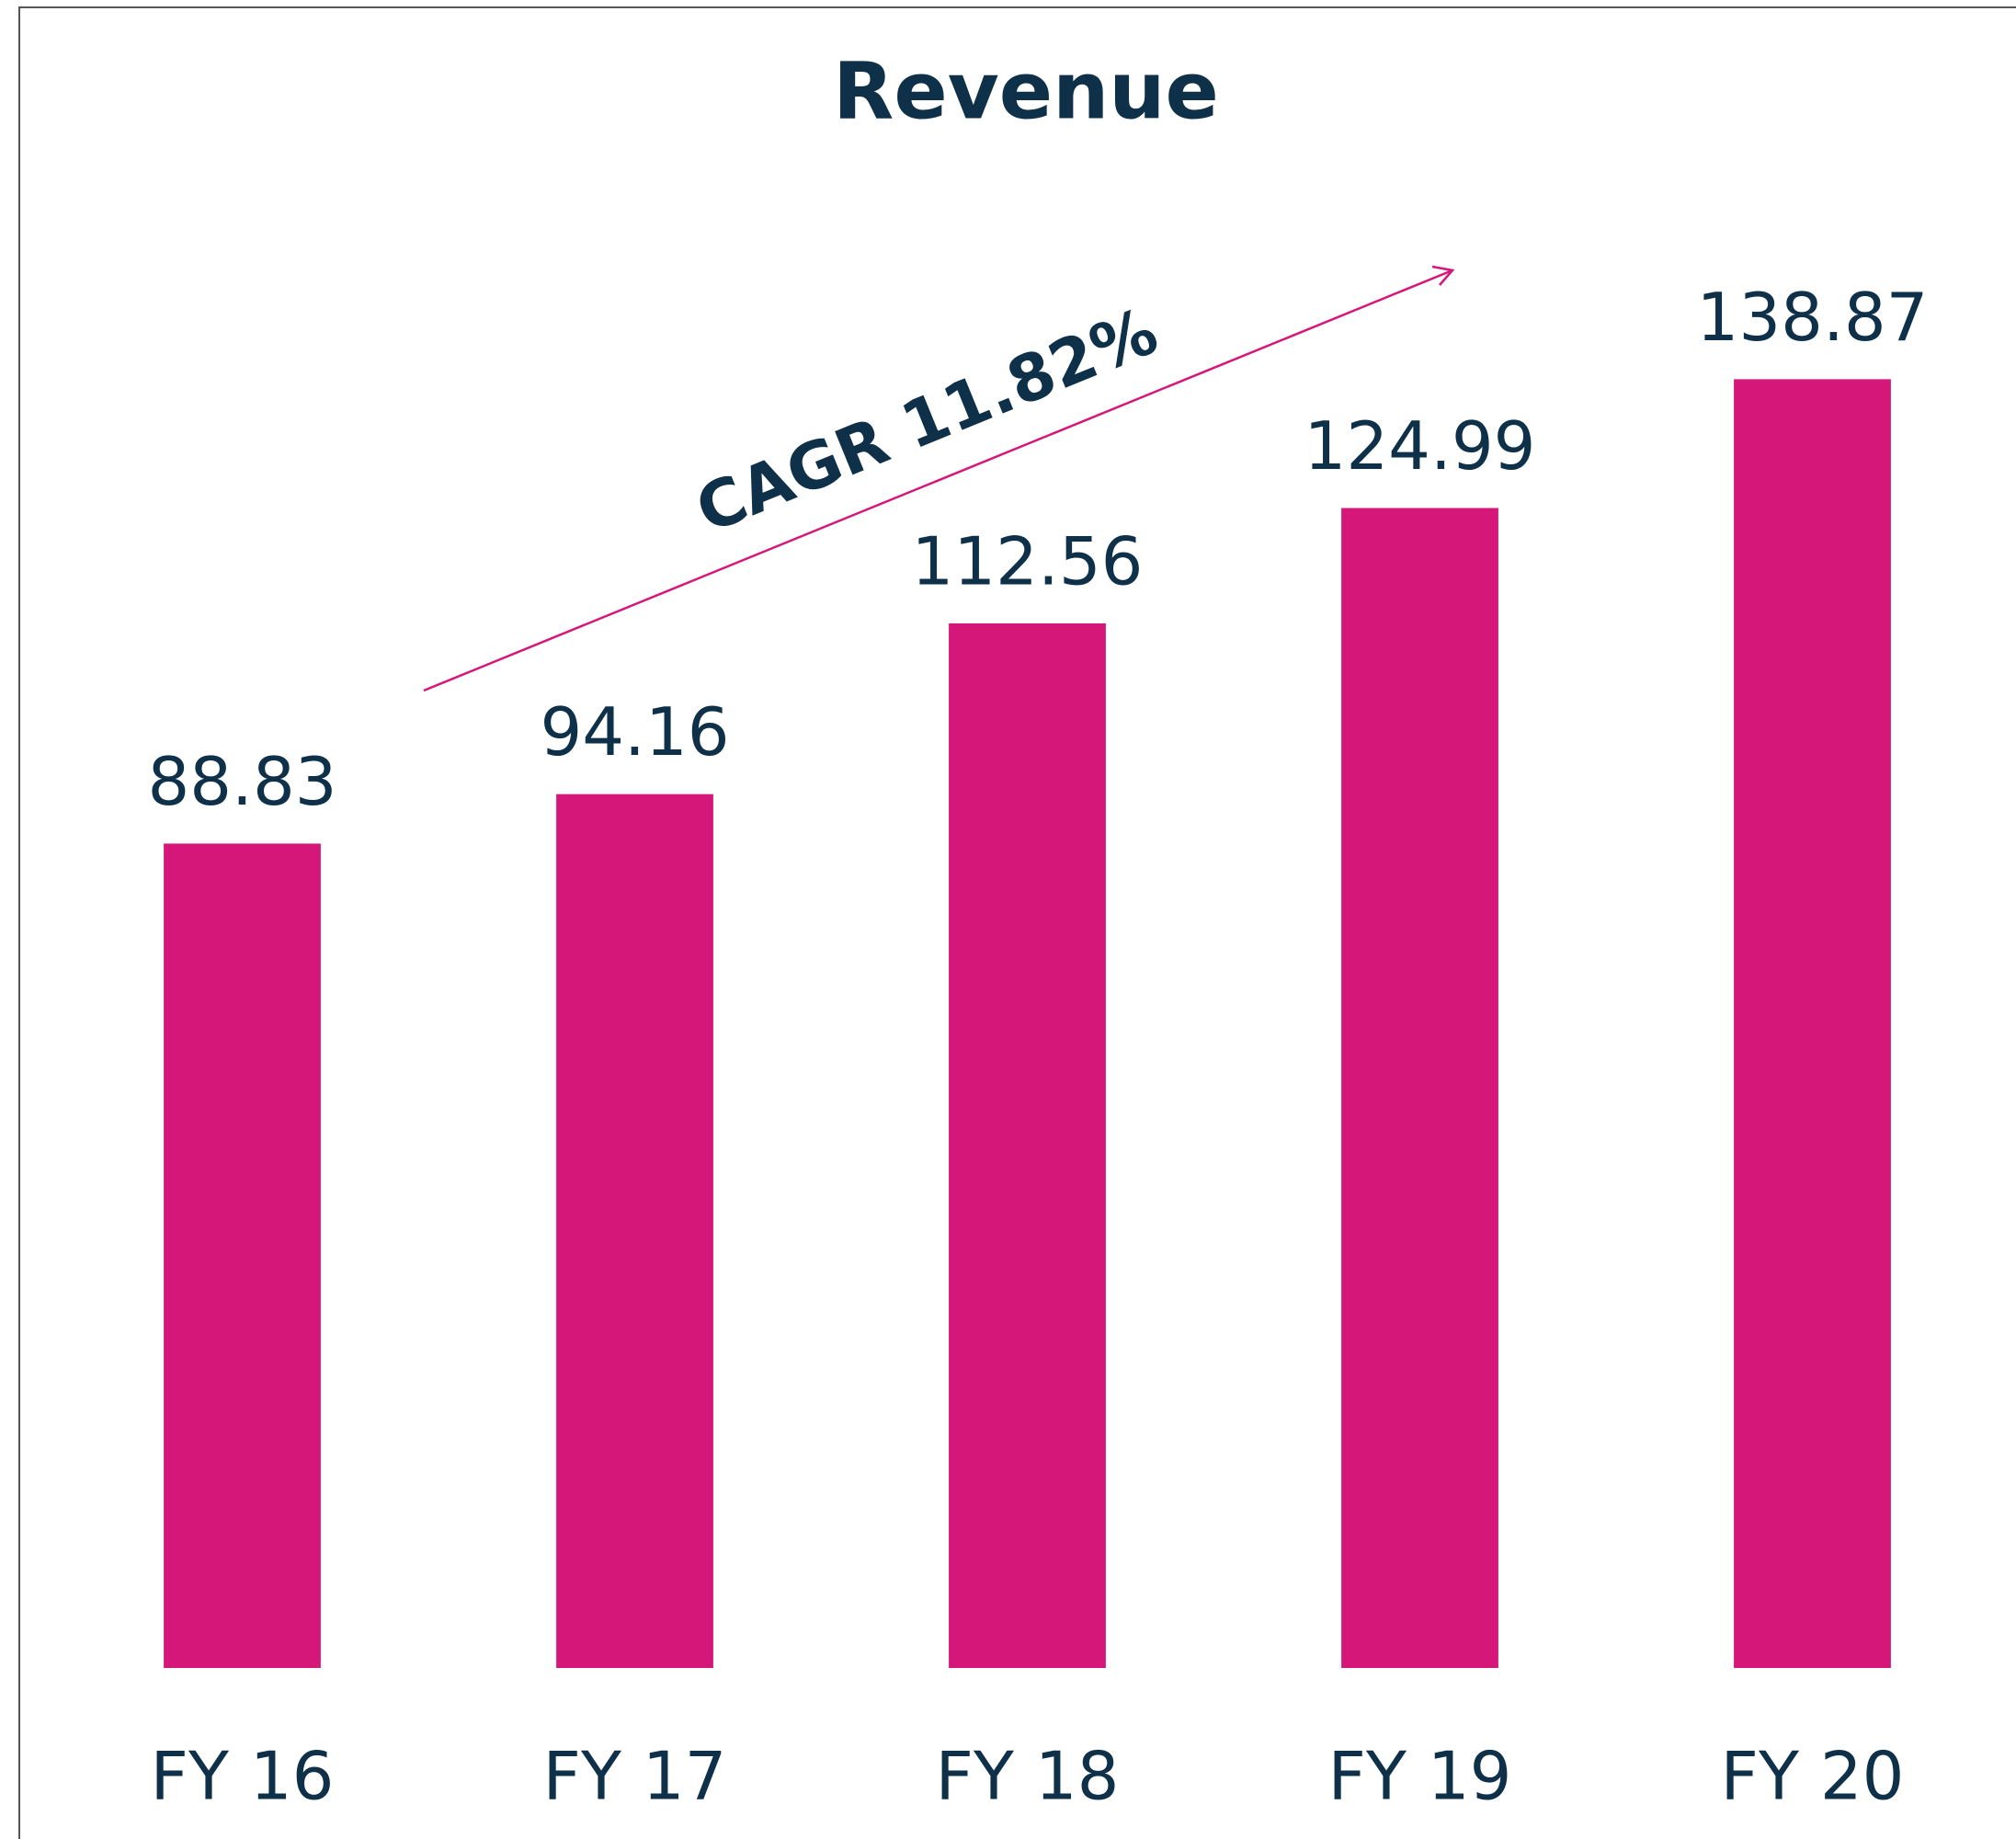 This screenshot has width=2016, height=1839. Describe the element at coordinates (1813, 1776) in the screenshot. I see `x-tick-label: FY 20` at that location.